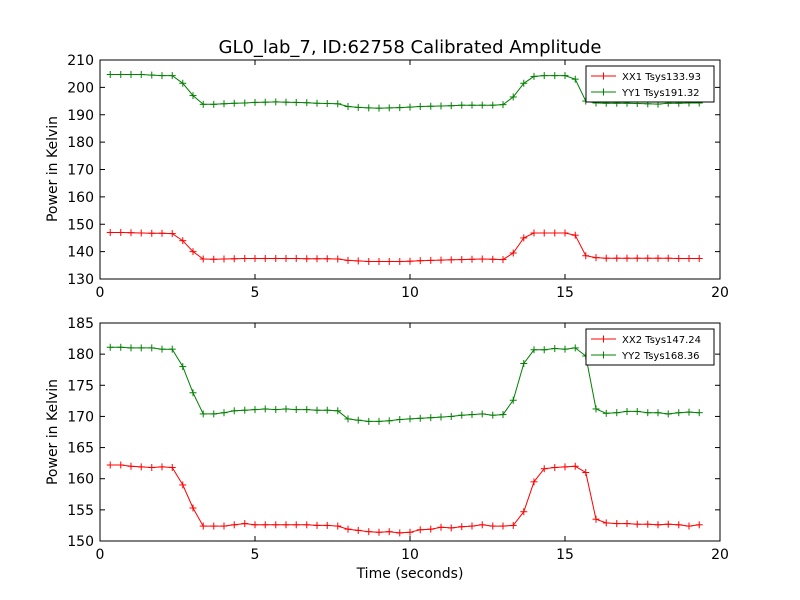 Image resolution: width=800 pixels, height=600 pixels. What do you see at coordinates (53, 432) in the screenshot?
I see `y-axis-label: Power in Kelvin` at bounding box center [53, 432].